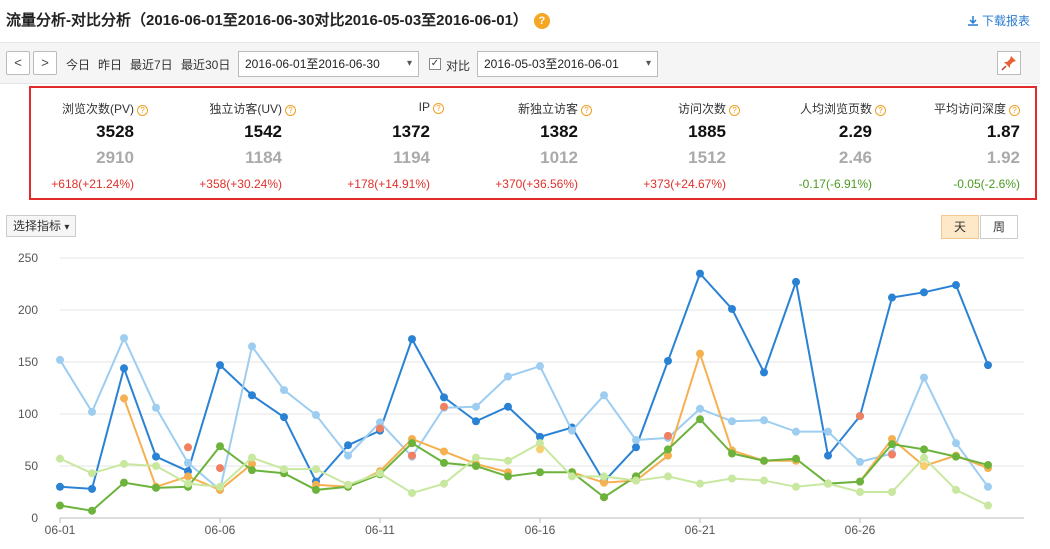 The height and width of the screenshot is (549, 1050). What do you see at coordinates (1003, 131) in the screenshot?
I see `metric-current-value: 1.87` at bounding box center [1003, 131].